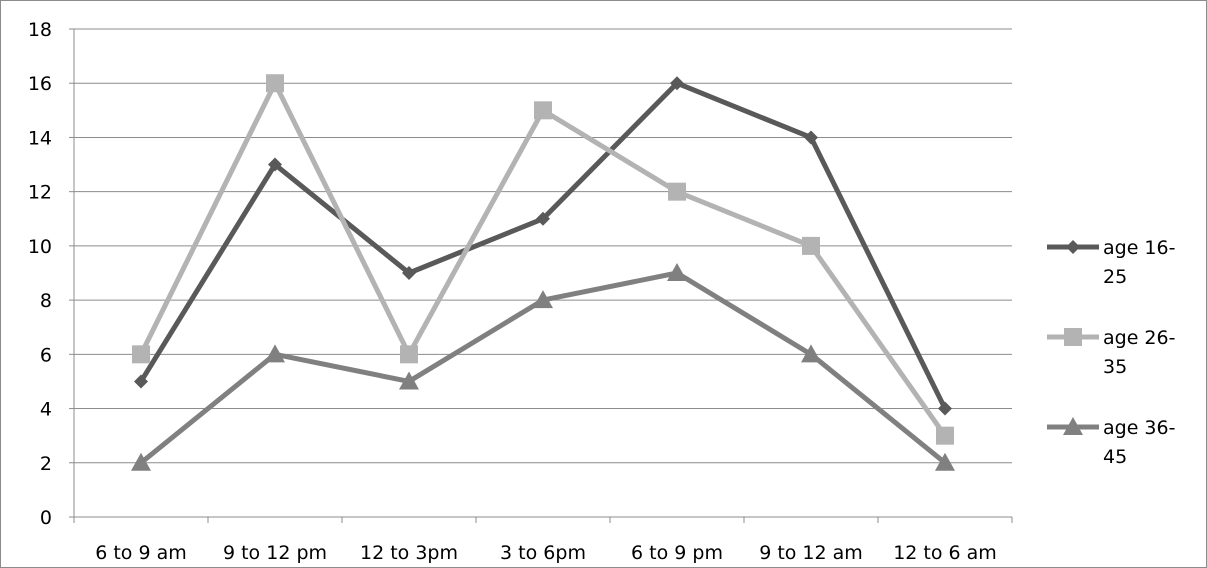 This screenshot has height=568, width=1207. What do you see at coordinates (46, 410) in the screenshot?
I see `y-tick-label: 4` at bounding box center [46, 410].